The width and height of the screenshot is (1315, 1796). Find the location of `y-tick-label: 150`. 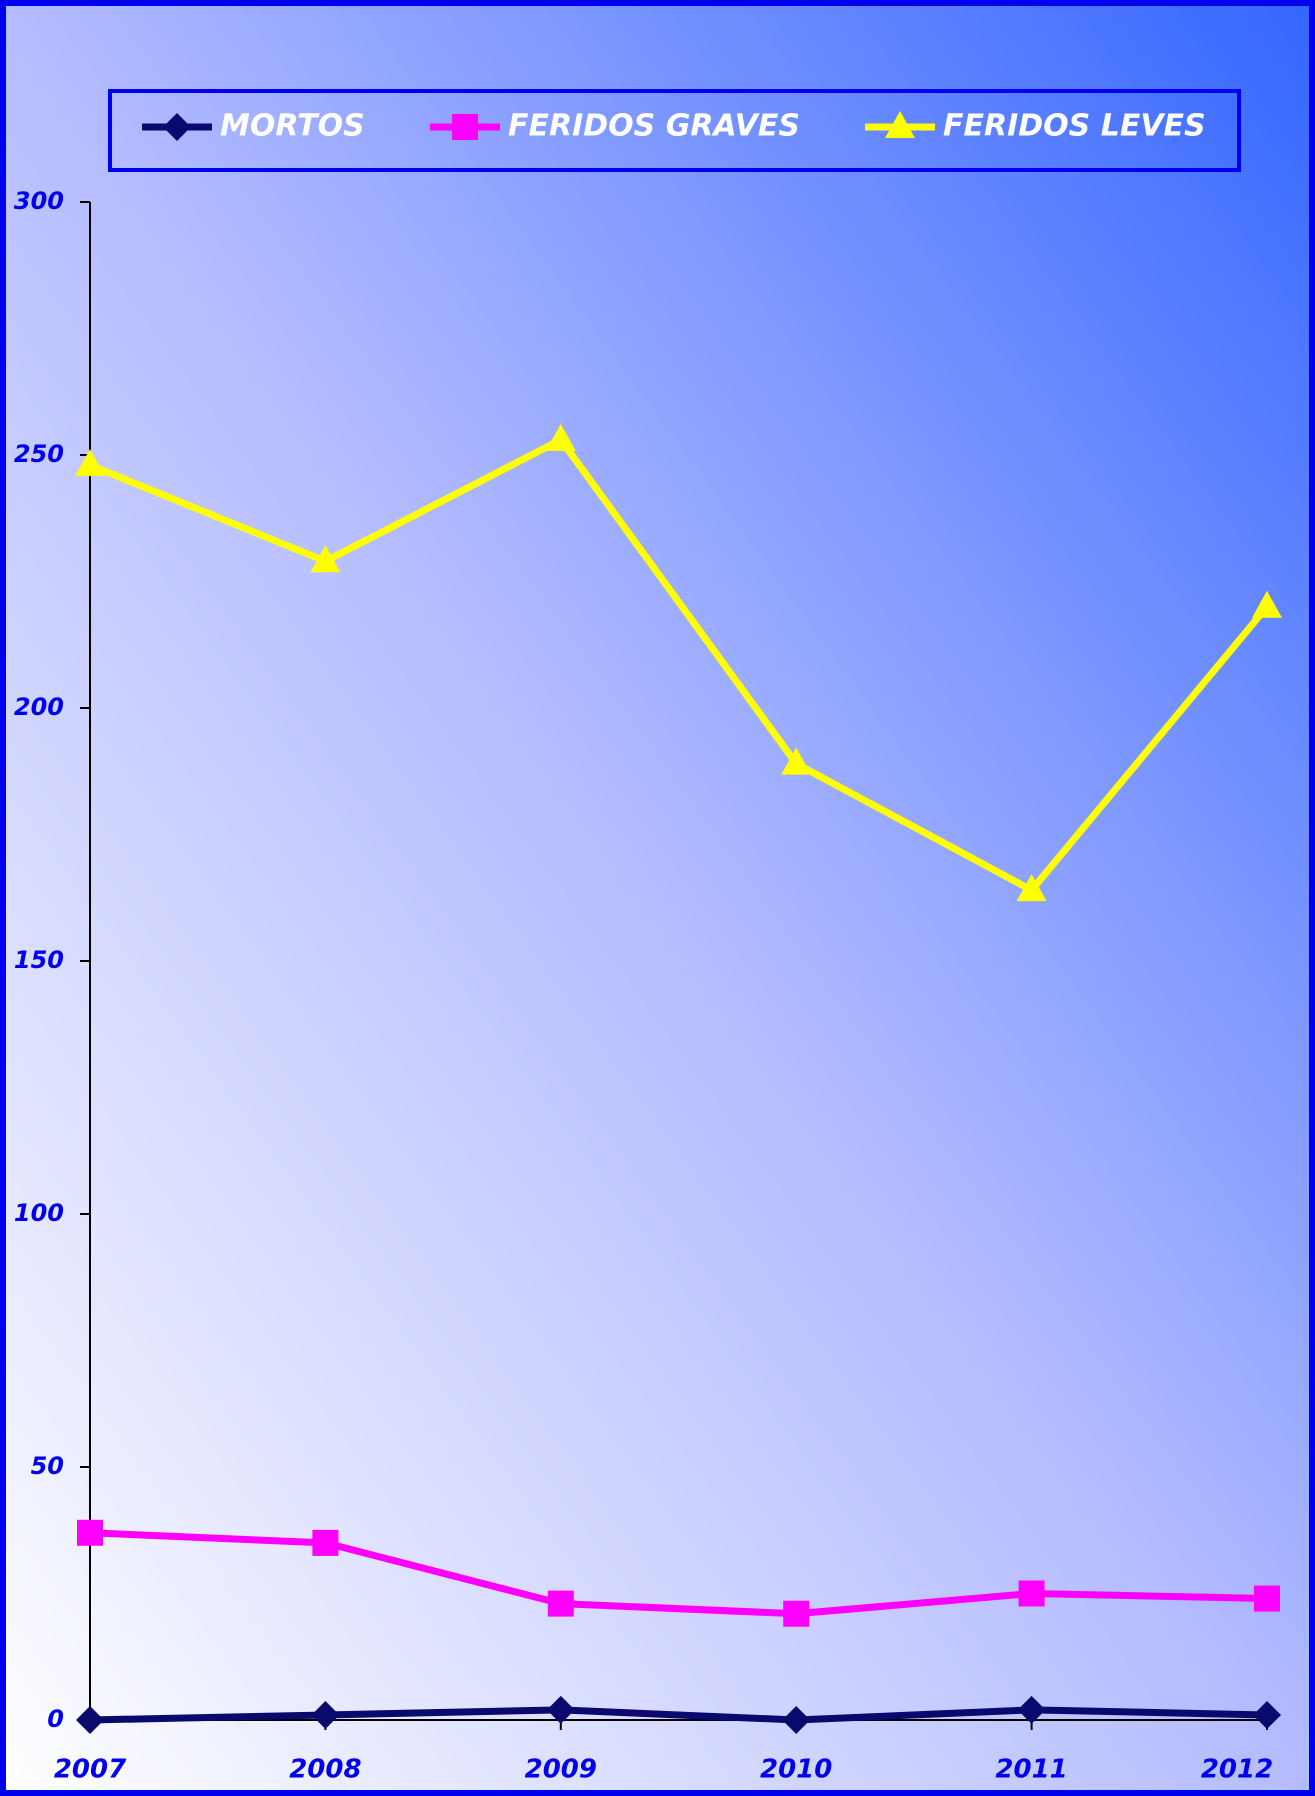

y-tick-label: 150 is located at coordinates (39, 960).